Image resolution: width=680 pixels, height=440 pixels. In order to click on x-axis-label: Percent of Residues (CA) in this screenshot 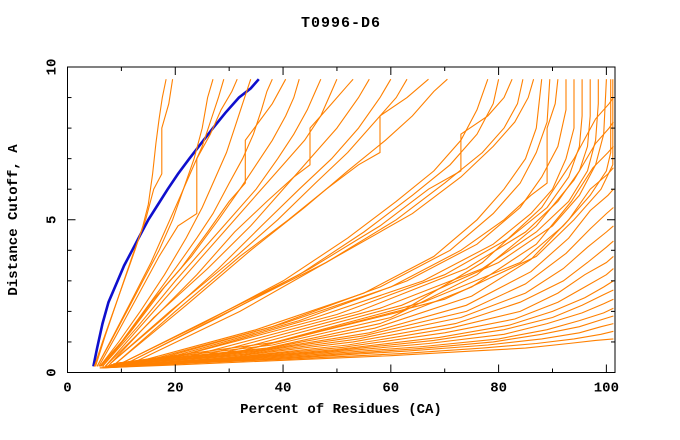, I will do `click(341, 410)`.